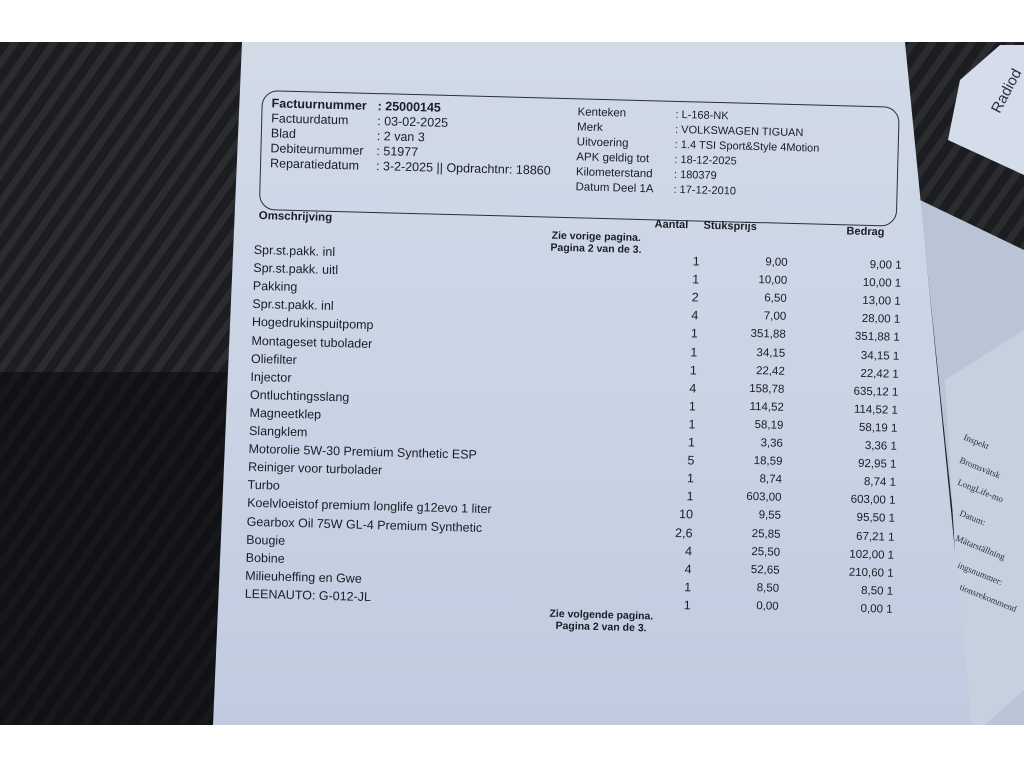 This screenshot has height=768, width=1024. What do you see at coordinates (413, 122) in the screenshot?
I see `field-value: : 03-02-2025` at bounding box center [413, 122].